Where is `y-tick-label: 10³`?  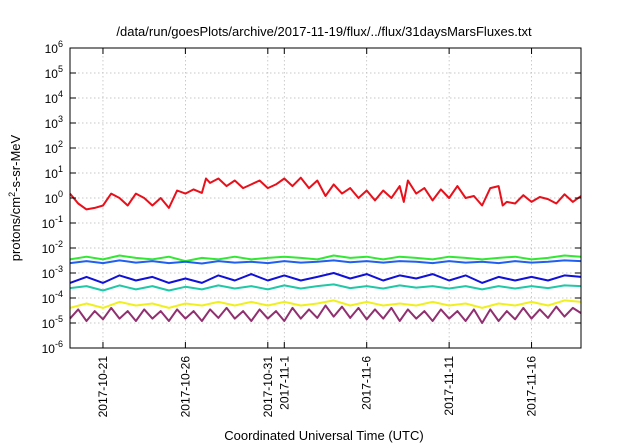
y-tick-label: 10³ is located at coordinates (54, 122).